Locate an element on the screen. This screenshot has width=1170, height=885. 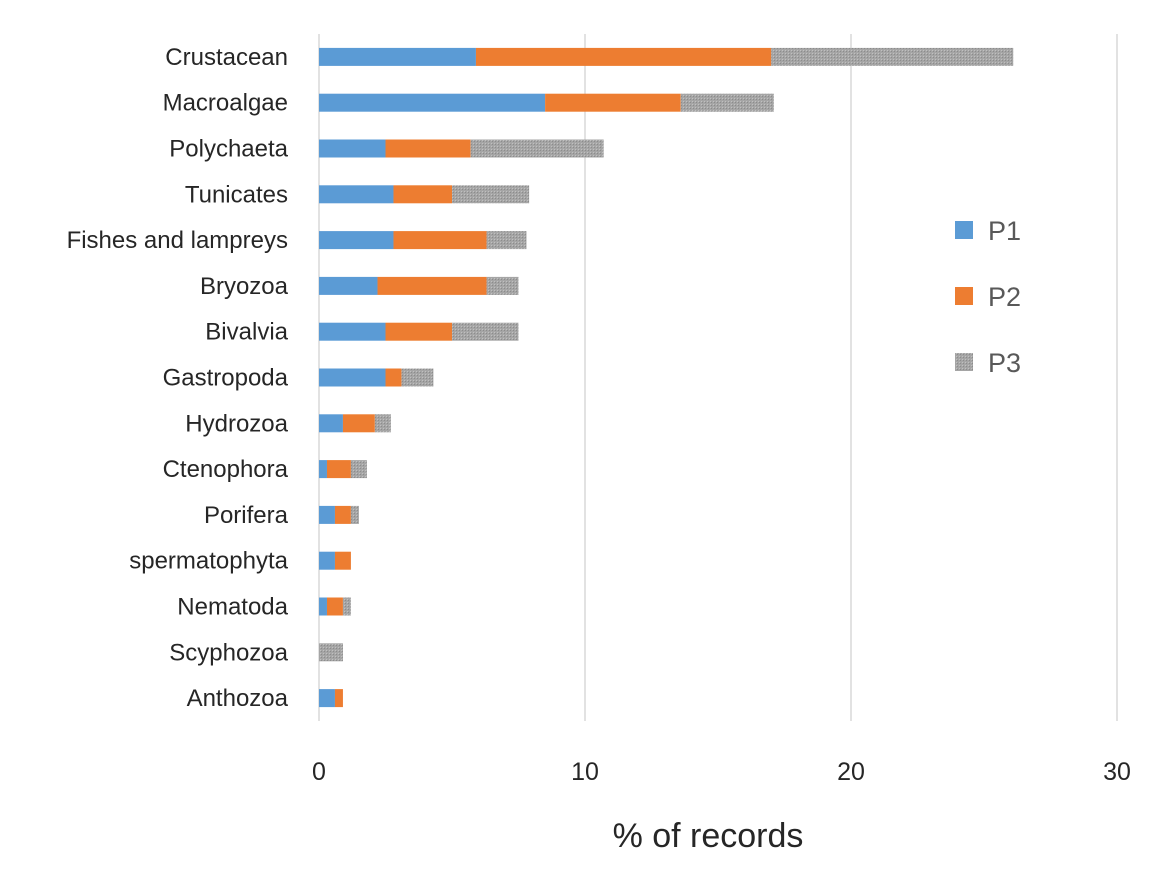
category-label: Macroalgae is located at coordinates (225, 103).